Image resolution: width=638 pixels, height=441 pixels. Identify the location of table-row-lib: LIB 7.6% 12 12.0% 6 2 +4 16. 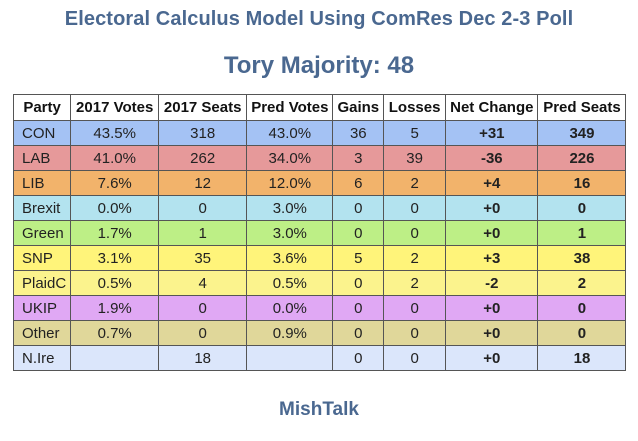
(319, 183).